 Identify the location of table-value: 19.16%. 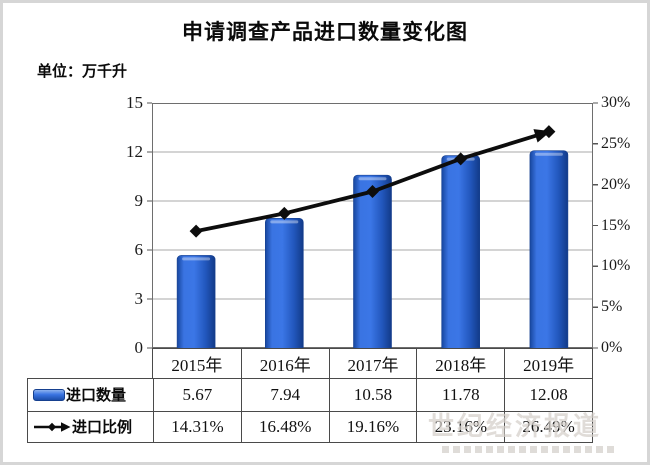
(372, 426).